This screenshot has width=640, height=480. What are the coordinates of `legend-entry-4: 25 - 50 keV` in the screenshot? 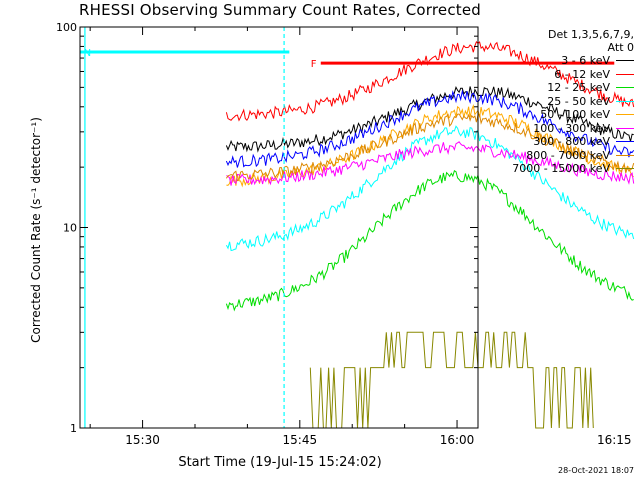 It's located at (556, 102).